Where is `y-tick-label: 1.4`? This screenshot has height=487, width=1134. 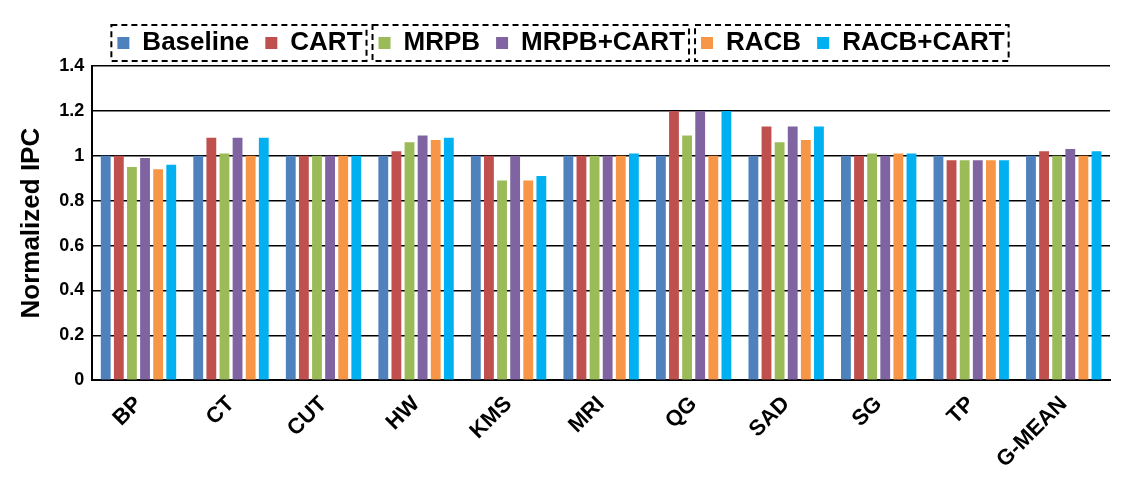
y-tick-label: 1.4 is located at coordinates (72, 64).